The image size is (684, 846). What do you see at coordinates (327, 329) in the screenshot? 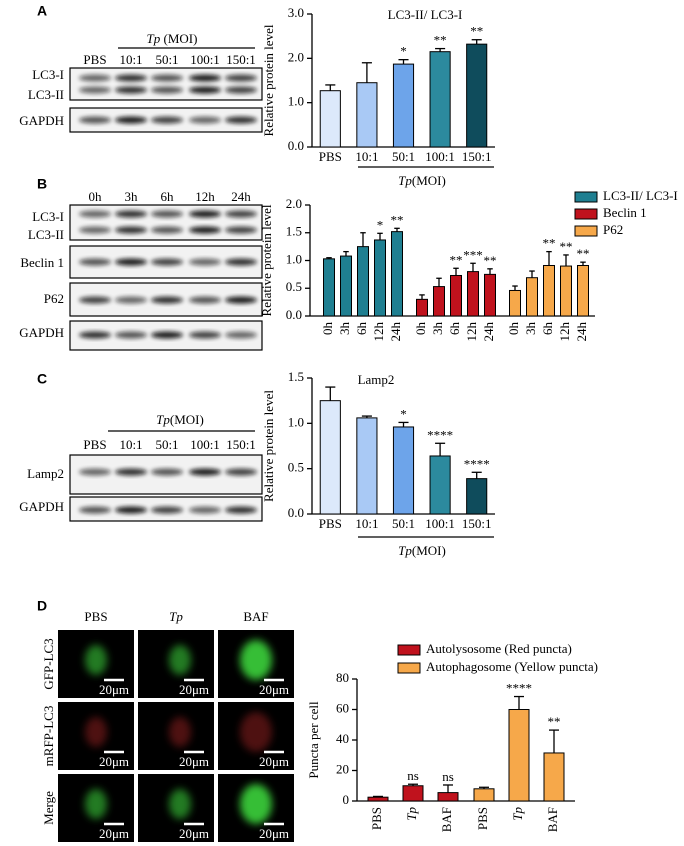
I see `x-tick-label: 0h` at bounding box center [327, 329].